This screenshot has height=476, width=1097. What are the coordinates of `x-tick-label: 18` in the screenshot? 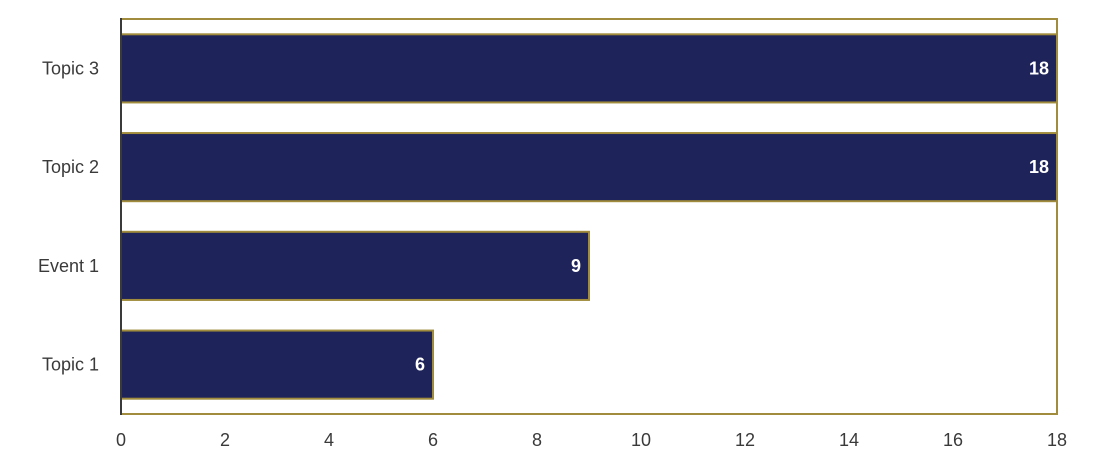 It's located at (1057, 440).